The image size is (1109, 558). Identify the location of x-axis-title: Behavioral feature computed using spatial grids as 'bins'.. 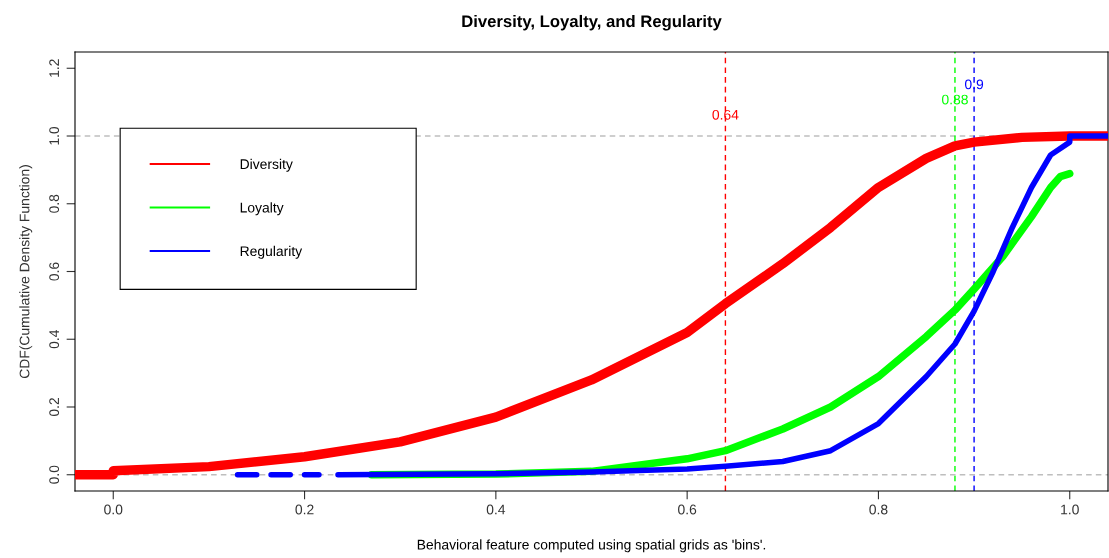
(591, 546).